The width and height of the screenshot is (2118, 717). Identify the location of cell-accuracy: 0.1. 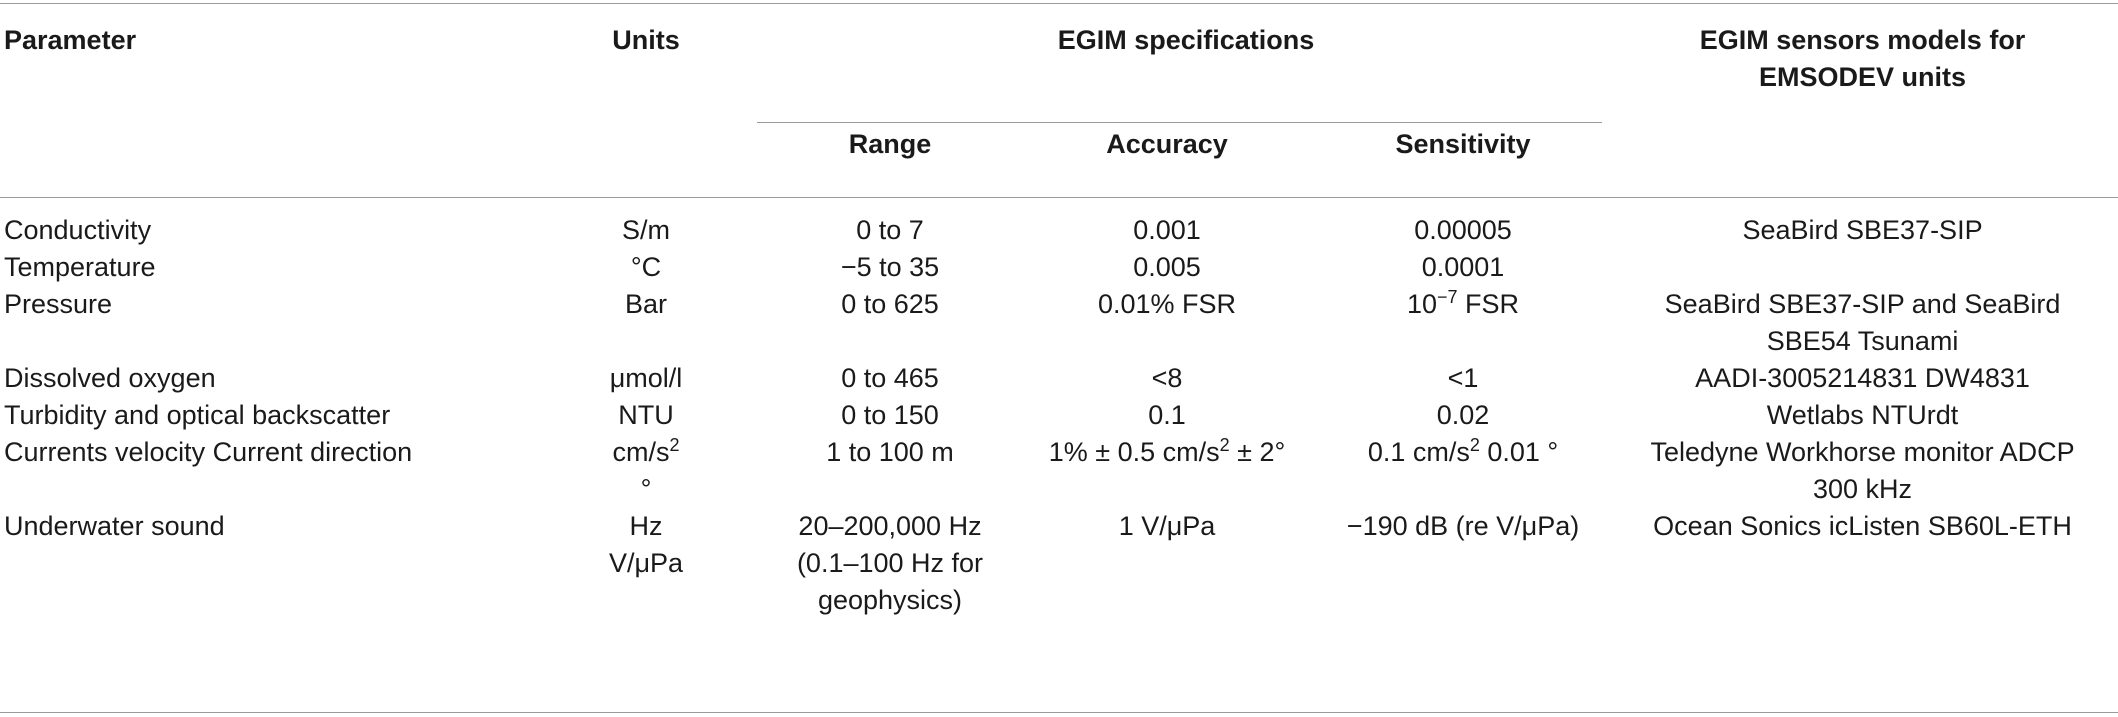
(1167, 415).